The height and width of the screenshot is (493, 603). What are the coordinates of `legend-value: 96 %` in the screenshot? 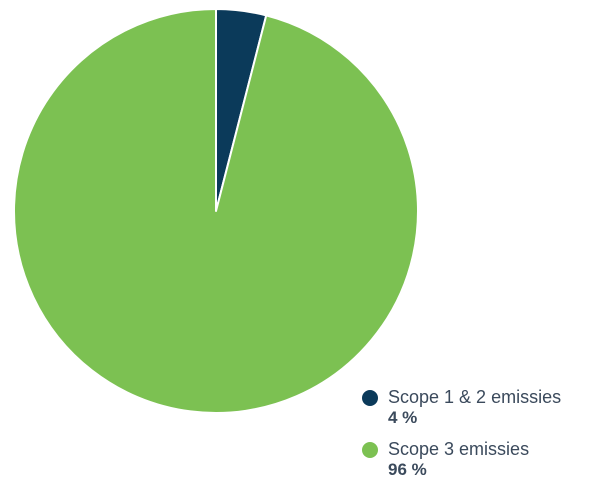 It's located at (407, 469).